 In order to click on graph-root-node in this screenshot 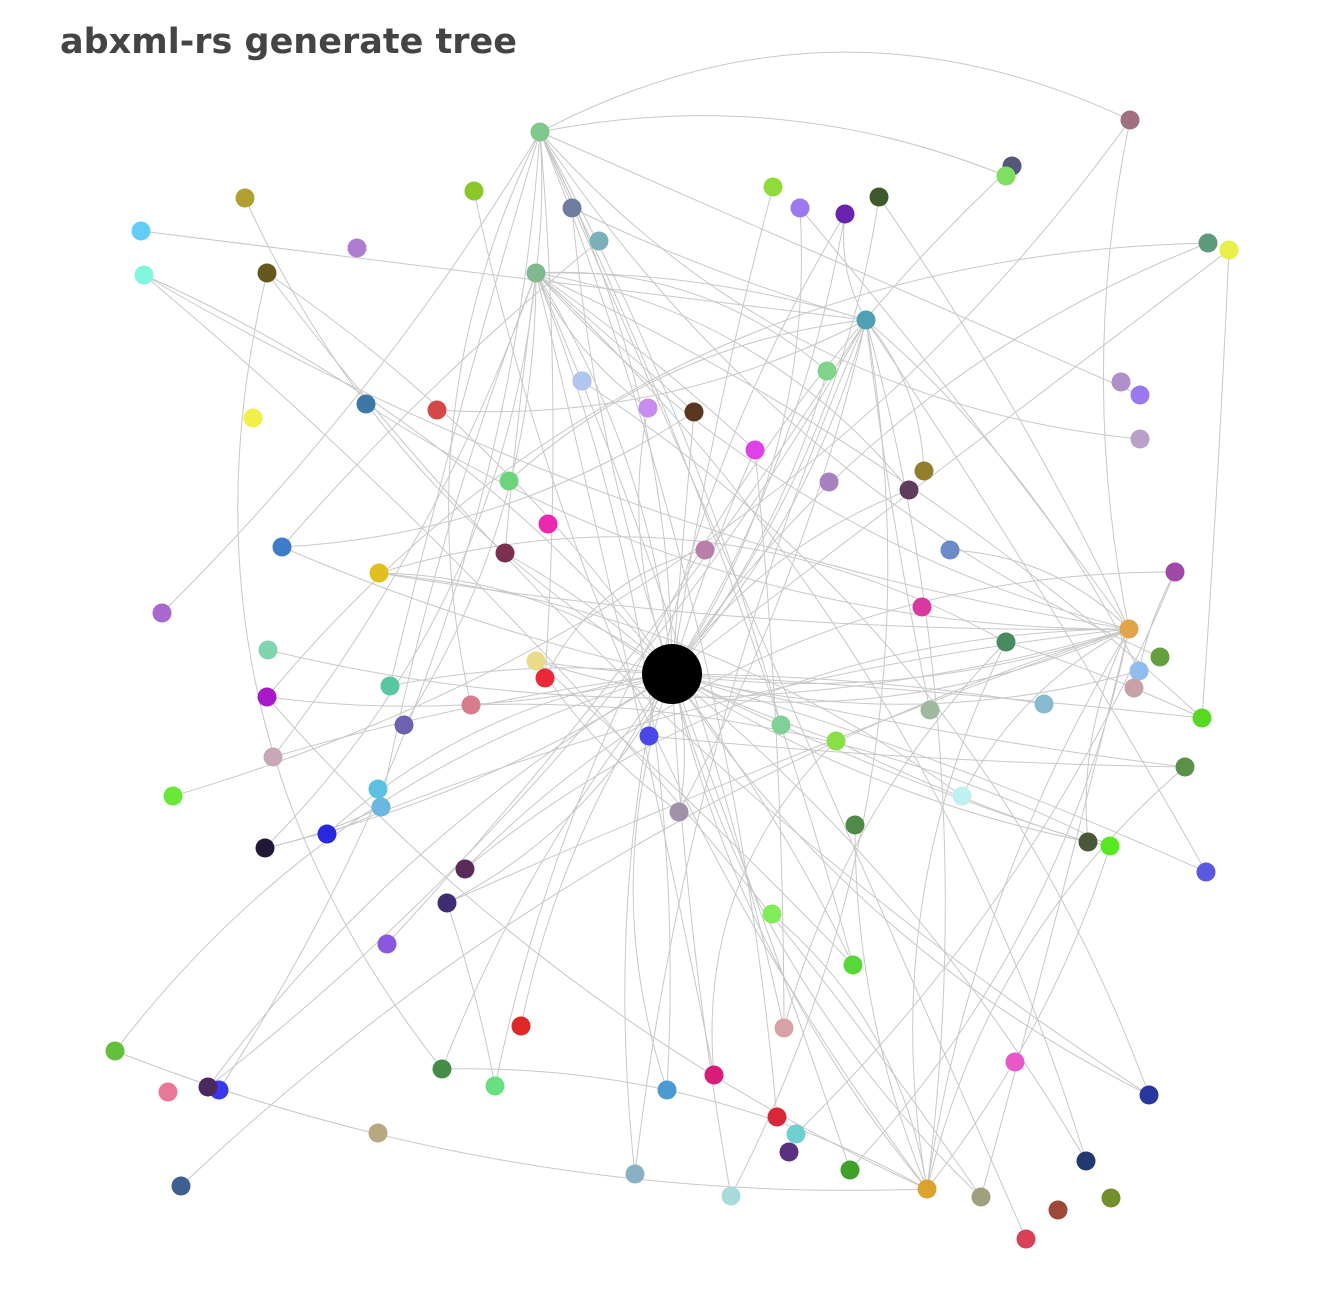, I will do `click(672, 674)`.